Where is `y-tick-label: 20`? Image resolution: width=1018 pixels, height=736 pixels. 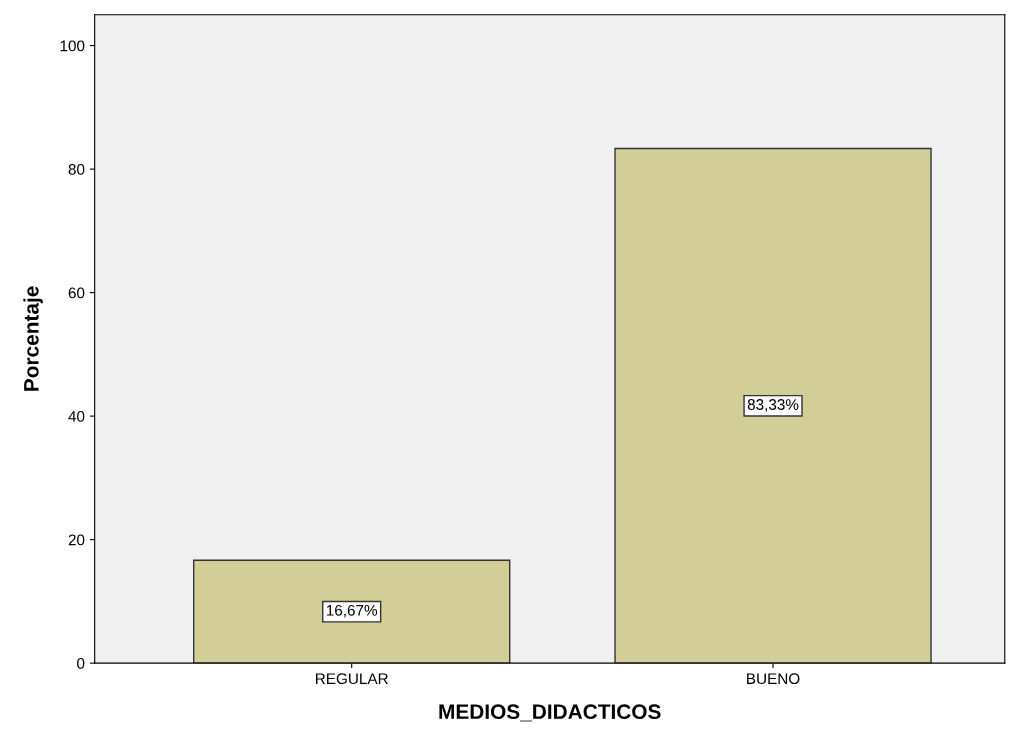 y-tick-label: 20 is located at coordinates (76, 540).